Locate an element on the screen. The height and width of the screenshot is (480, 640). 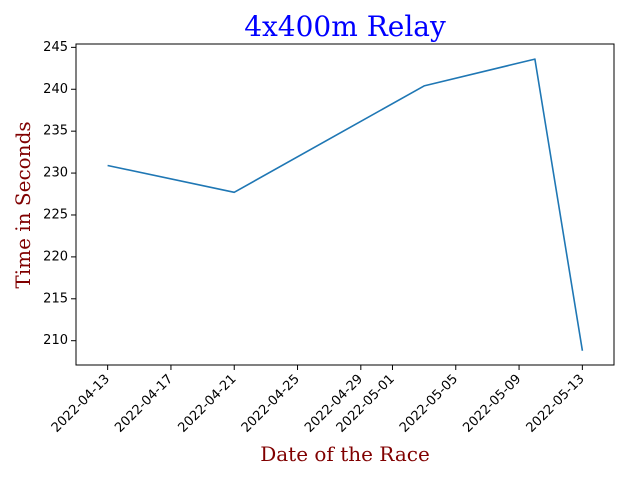
y-tick-label: 240 is located at coordinates (55, 89).